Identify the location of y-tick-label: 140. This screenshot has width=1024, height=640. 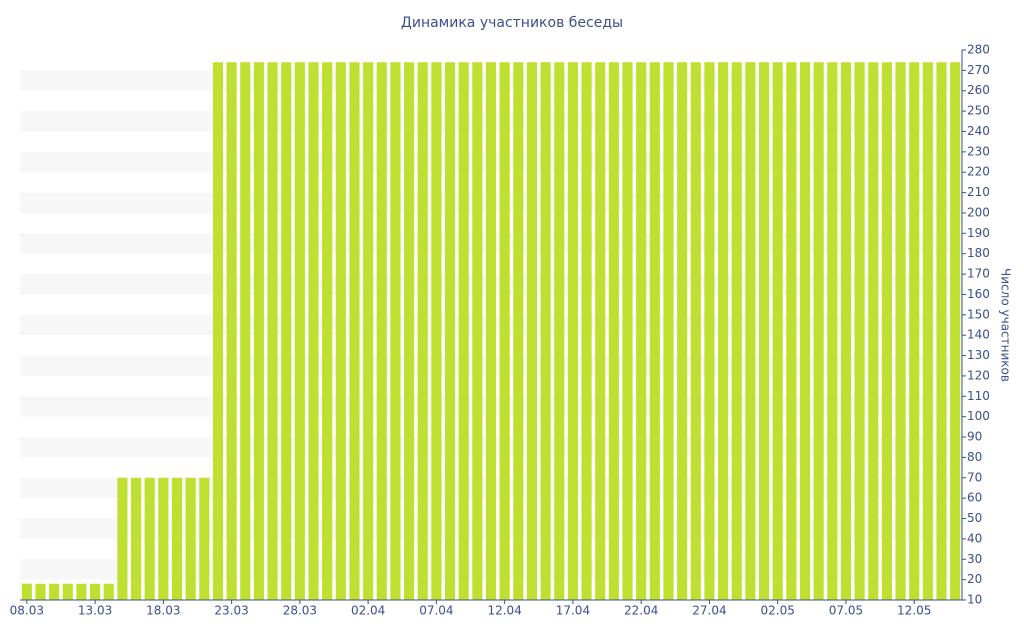
(978, 335).